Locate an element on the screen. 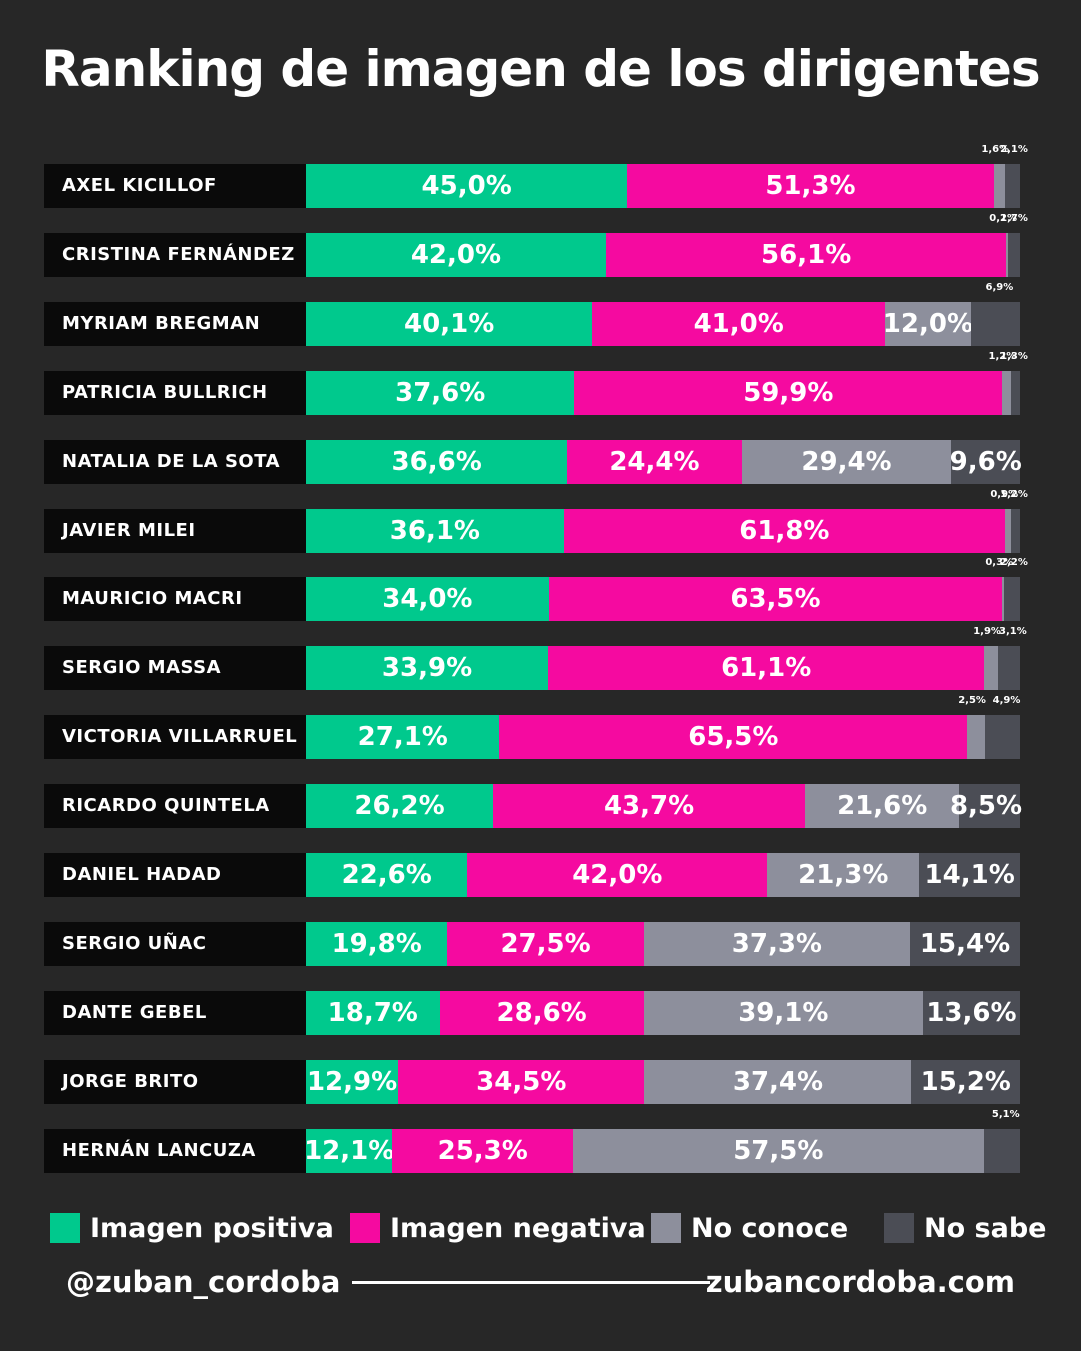 The height and width of the screenshot is (1351, 1081). data-label: 42,0% is located at coordinates (456, 254).